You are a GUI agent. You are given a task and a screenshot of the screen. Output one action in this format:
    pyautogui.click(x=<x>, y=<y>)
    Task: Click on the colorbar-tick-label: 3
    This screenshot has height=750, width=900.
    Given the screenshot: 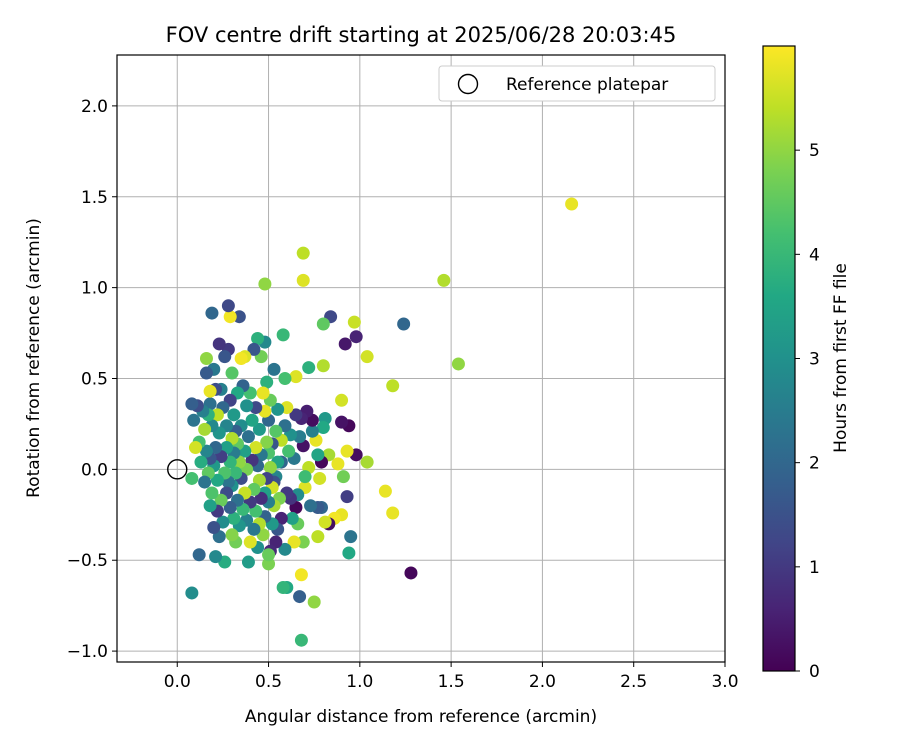 What is the action you would take?
    pyautogui.click(x=814, y=360)
    